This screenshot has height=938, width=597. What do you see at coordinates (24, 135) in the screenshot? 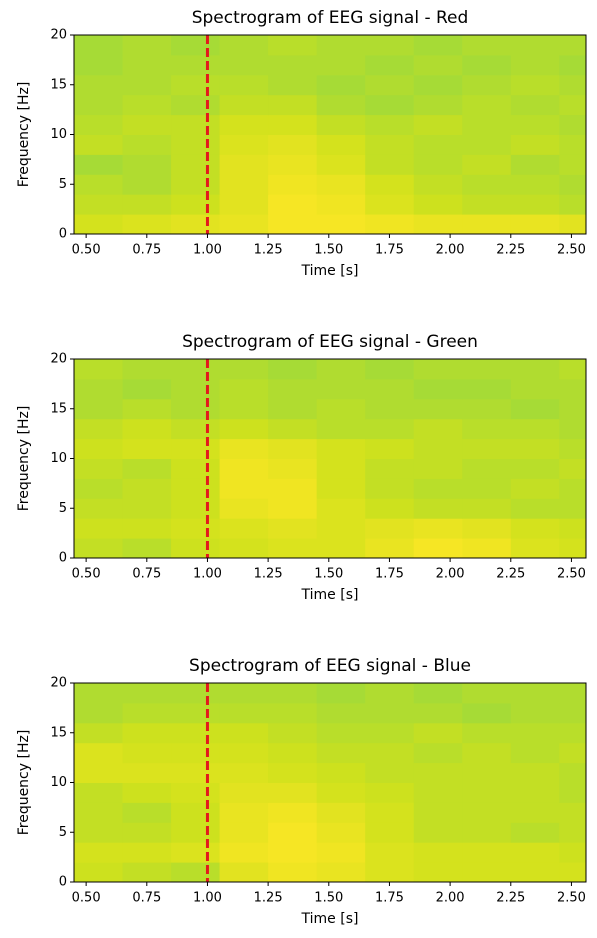
I see `y-axis-label: Frequency [Hz]` at bounding box center [24, 135].